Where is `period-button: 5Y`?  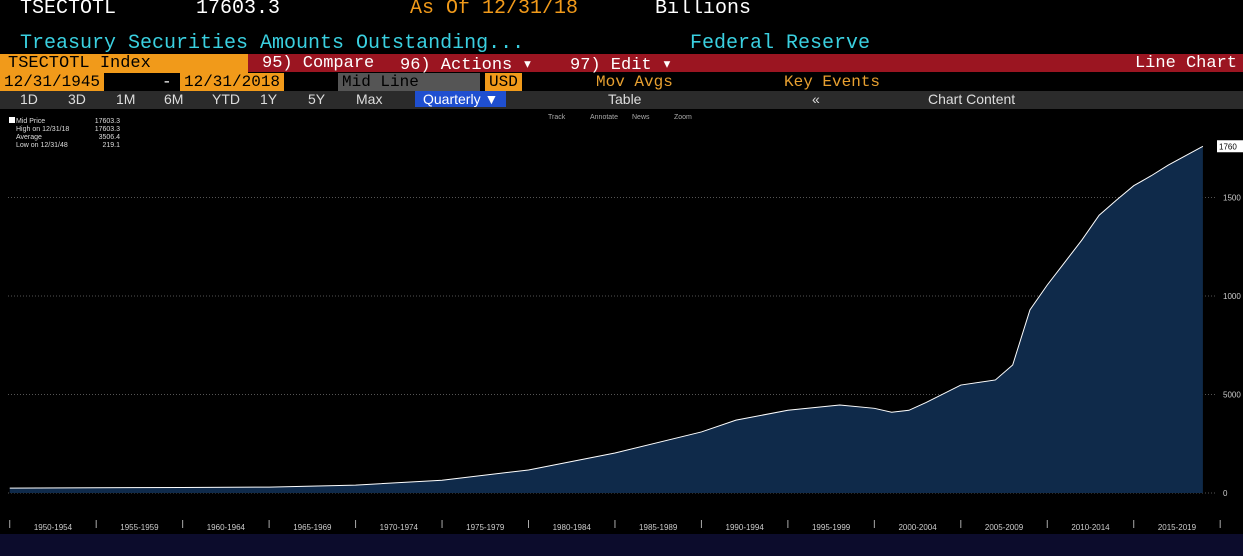
period-button: 5Y is located at coordinates (317, 99).